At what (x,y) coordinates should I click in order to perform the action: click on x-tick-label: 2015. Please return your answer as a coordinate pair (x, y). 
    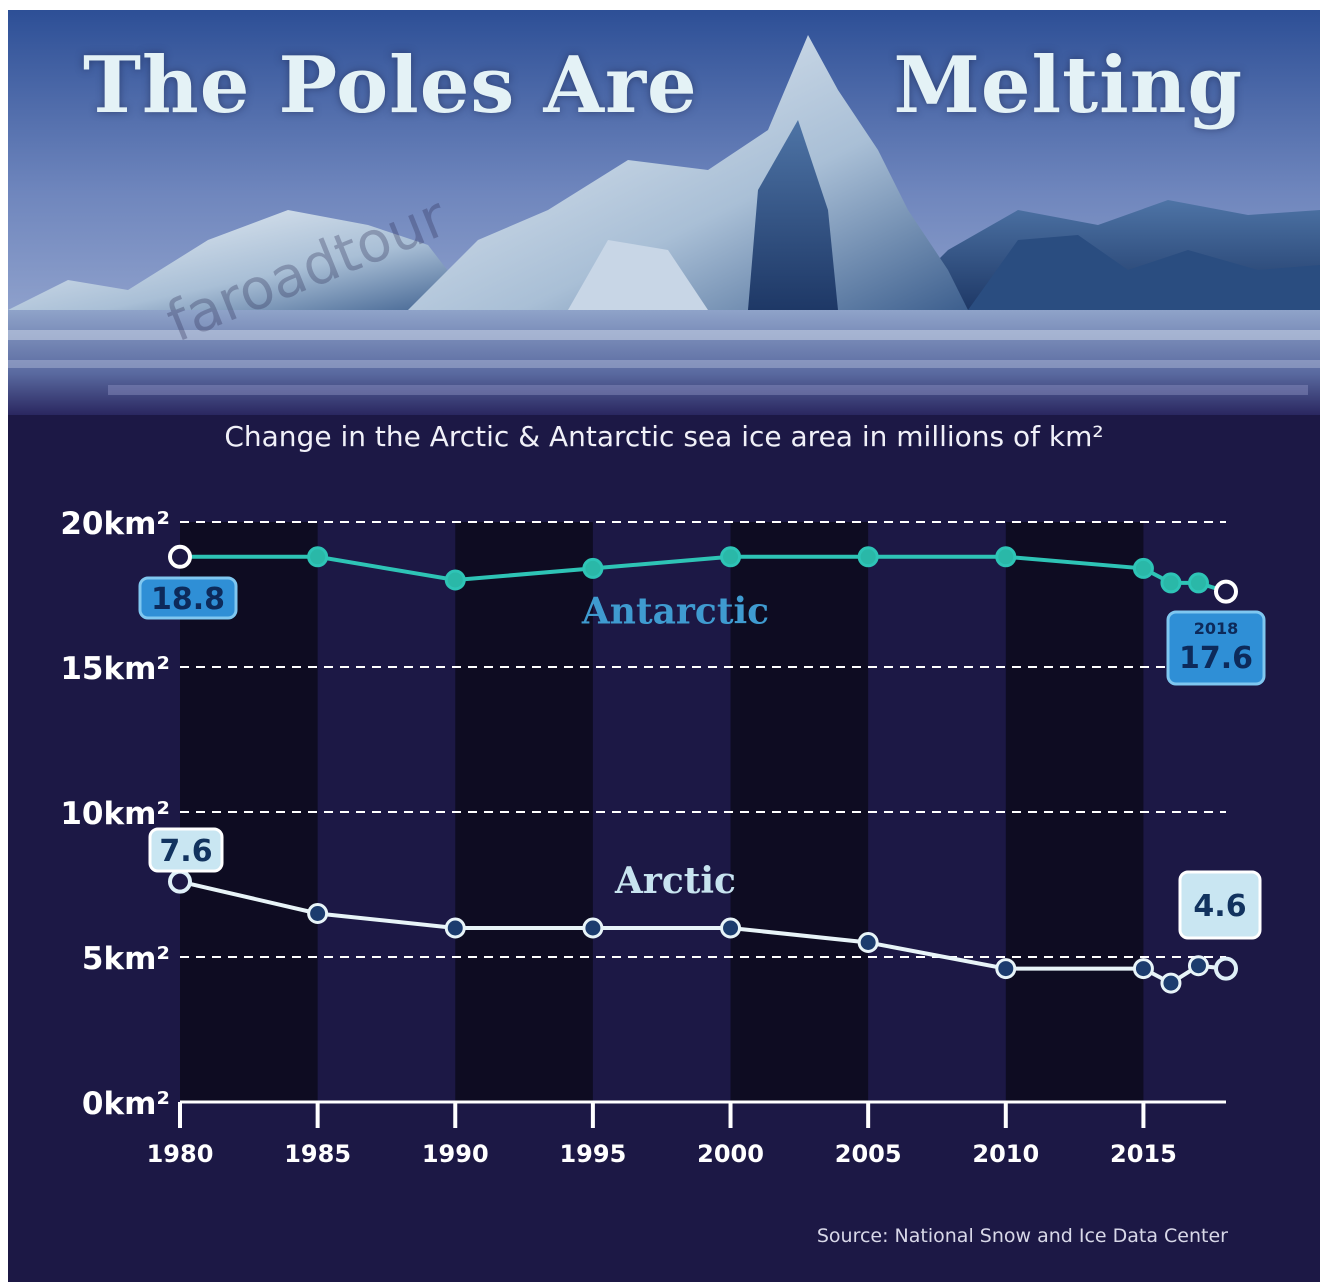
    Looking at the image, I should click on (1143, 1154).